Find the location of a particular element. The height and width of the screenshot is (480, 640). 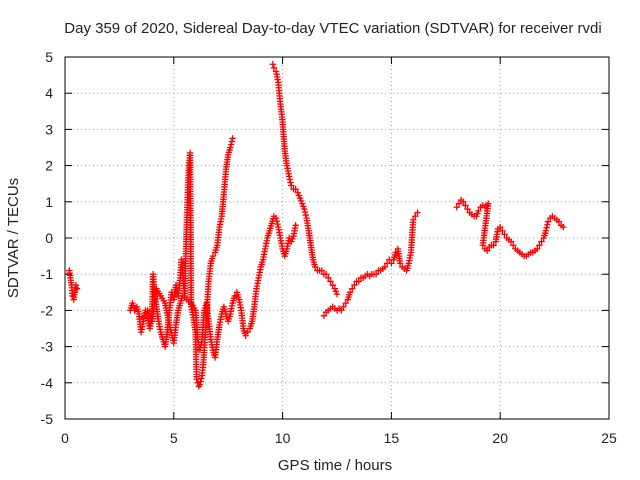

y-axis-label: SDTVAR / TECUs is located at coordinates (13, 238).